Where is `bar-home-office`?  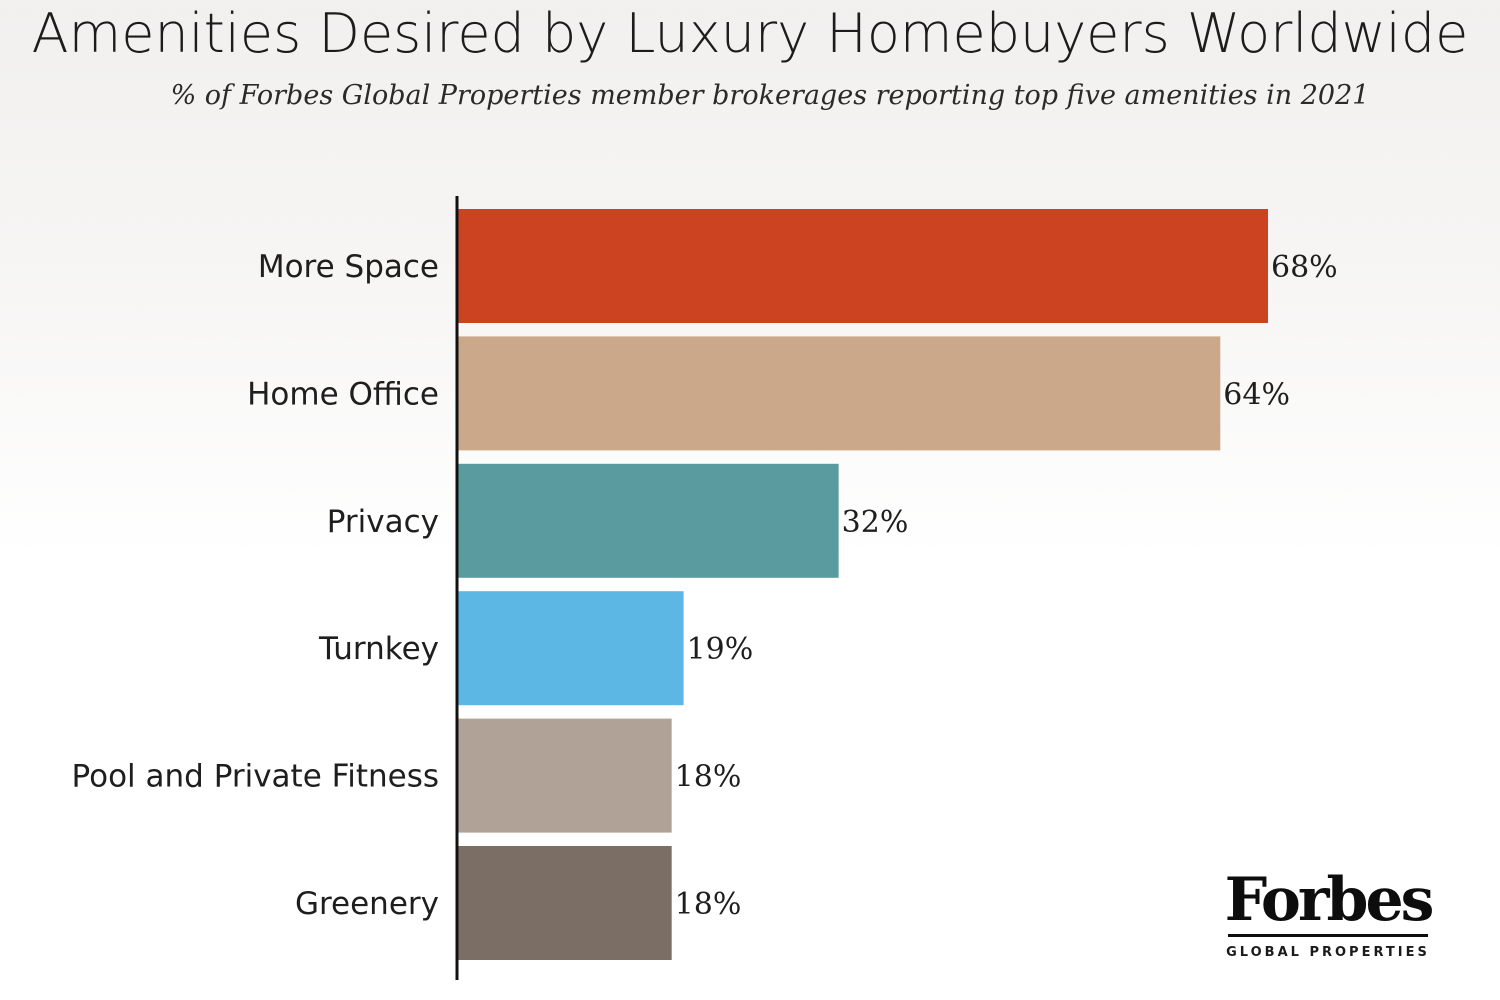
bar-home-office is located at coordinates (839, 393).